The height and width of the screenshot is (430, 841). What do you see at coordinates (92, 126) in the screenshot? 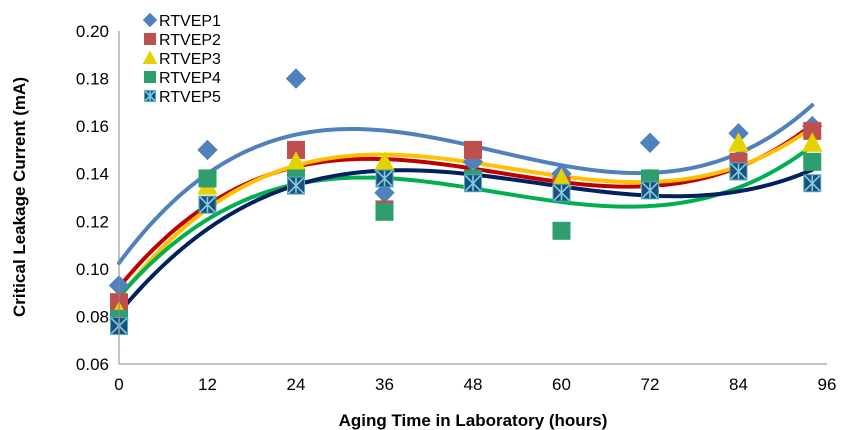
I see `y-tick-label: 0.16` at bounding box center [92, 126].